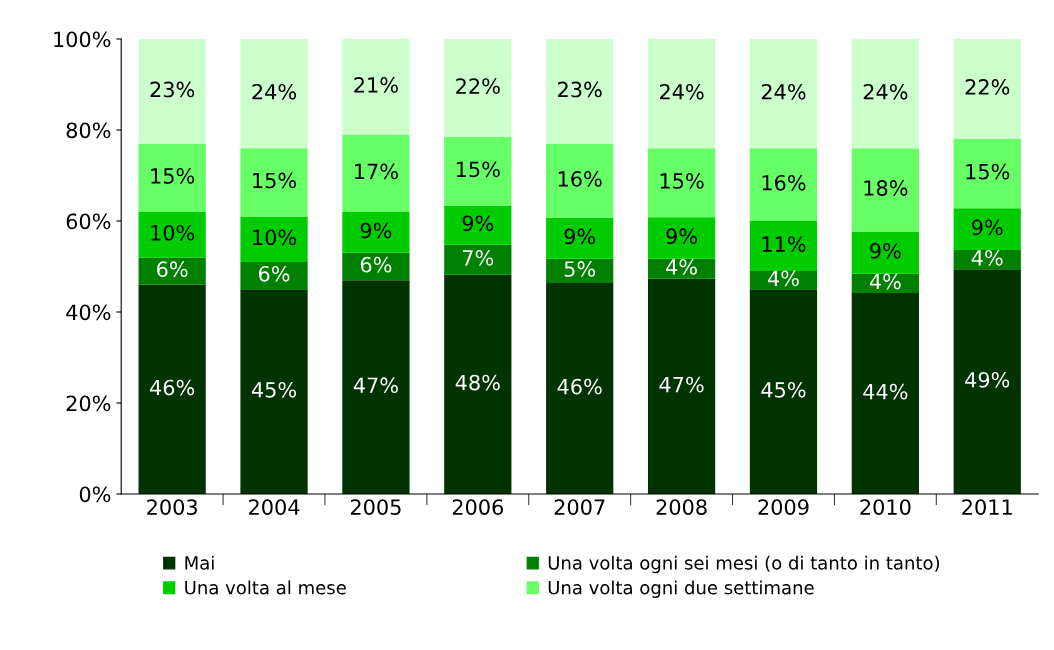 The image size is (1054, 650). I want to click on data-label: 18%, so click(886, 188).